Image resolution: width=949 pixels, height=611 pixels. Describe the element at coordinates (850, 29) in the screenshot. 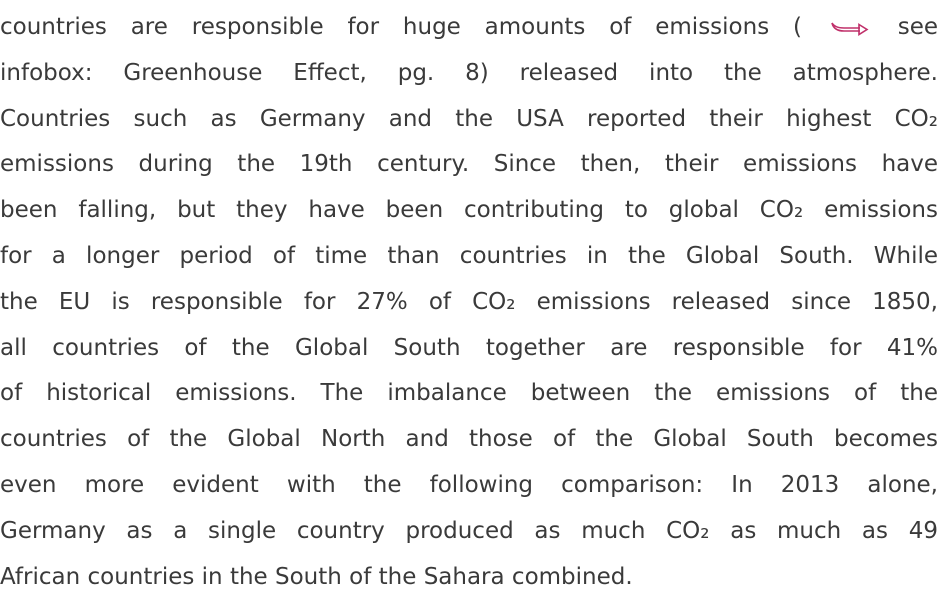

I see `arrow-icon` at that location.